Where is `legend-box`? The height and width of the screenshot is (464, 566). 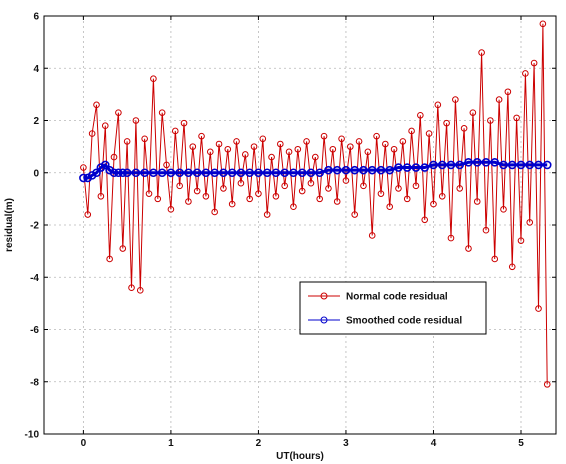 legend-box is located at coordinates (393, 308).